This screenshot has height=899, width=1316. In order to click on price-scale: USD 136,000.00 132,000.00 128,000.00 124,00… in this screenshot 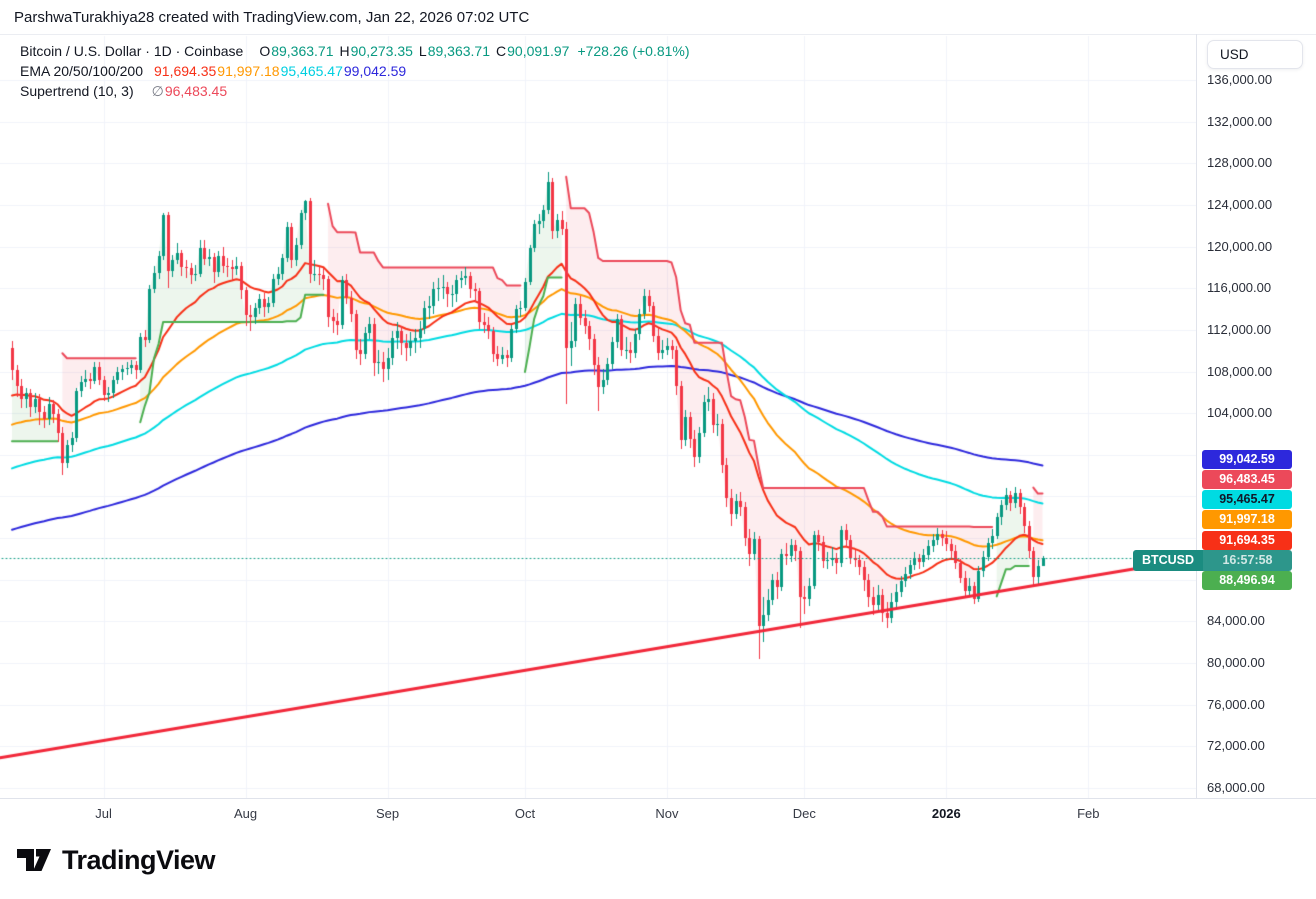, I will do `click(1256, 416)`.